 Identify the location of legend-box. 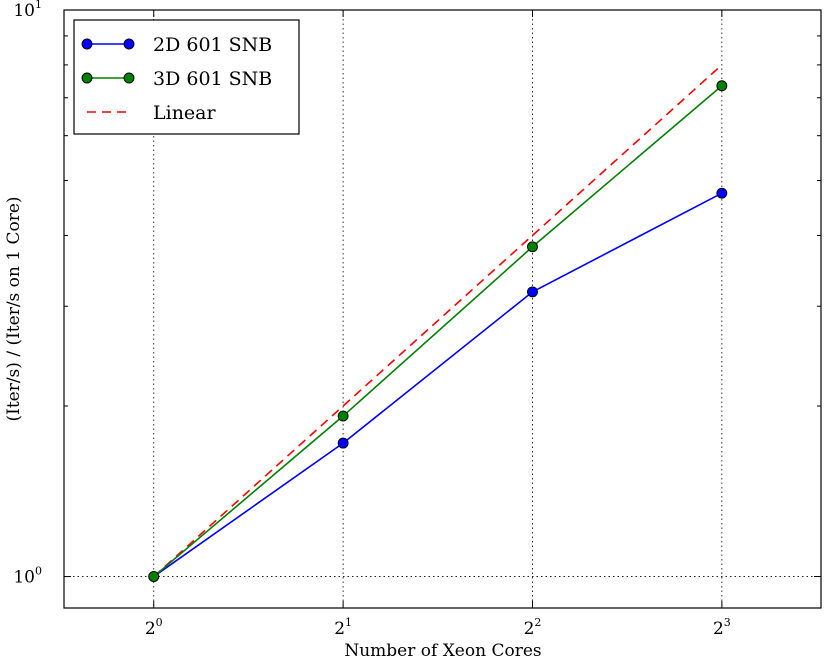
(186, 77).